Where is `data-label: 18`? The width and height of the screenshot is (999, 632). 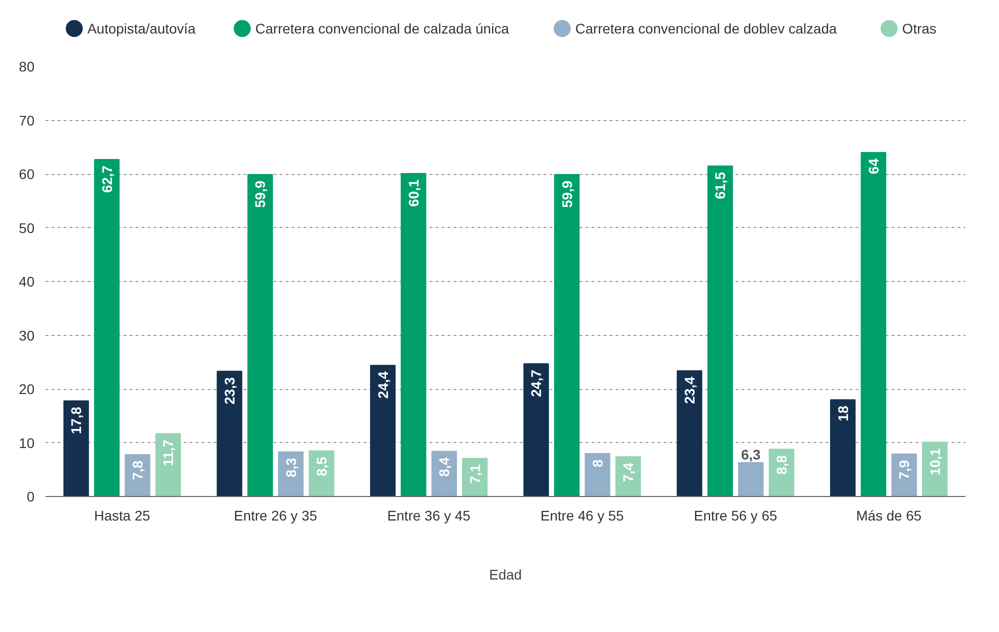 data-label: 18 is located at coordinates (842, 414).